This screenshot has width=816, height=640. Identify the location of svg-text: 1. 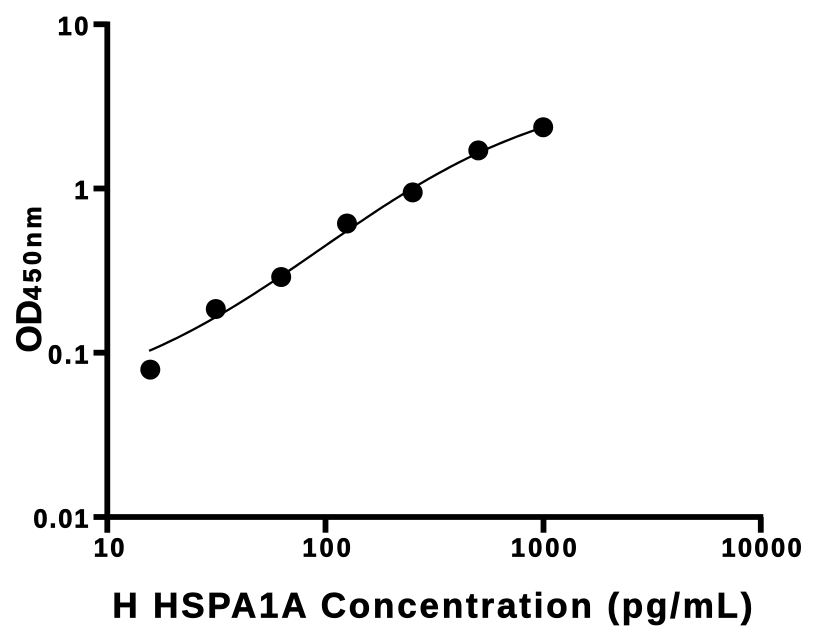
(81, 191).